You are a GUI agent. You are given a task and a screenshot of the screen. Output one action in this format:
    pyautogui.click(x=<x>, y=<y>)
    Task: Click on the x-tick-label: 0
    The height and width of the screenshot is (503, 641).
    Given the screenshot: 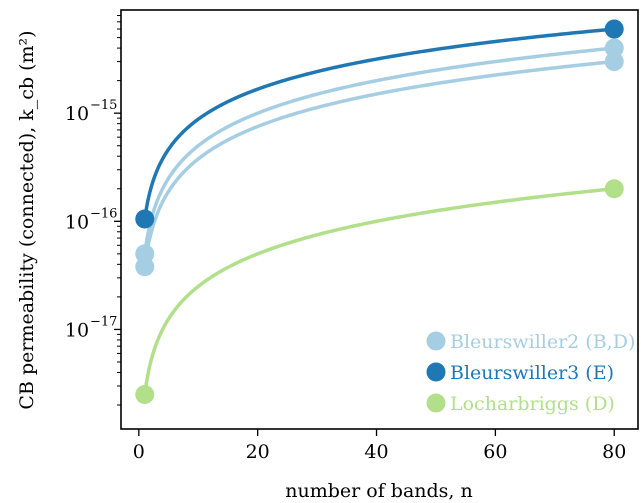 What is the action you would take?
    pyautogui.click(x=139, y=452)
    